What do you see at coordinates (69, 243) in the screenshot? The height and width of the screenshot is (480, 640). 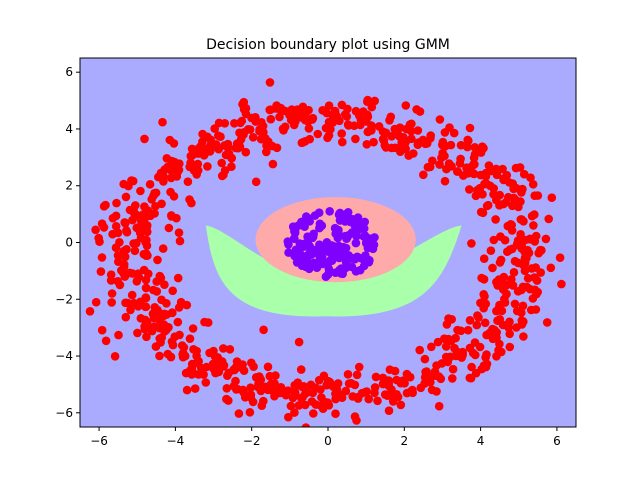 I see `y-tick-label: 0` at bounding box center [69, 243].